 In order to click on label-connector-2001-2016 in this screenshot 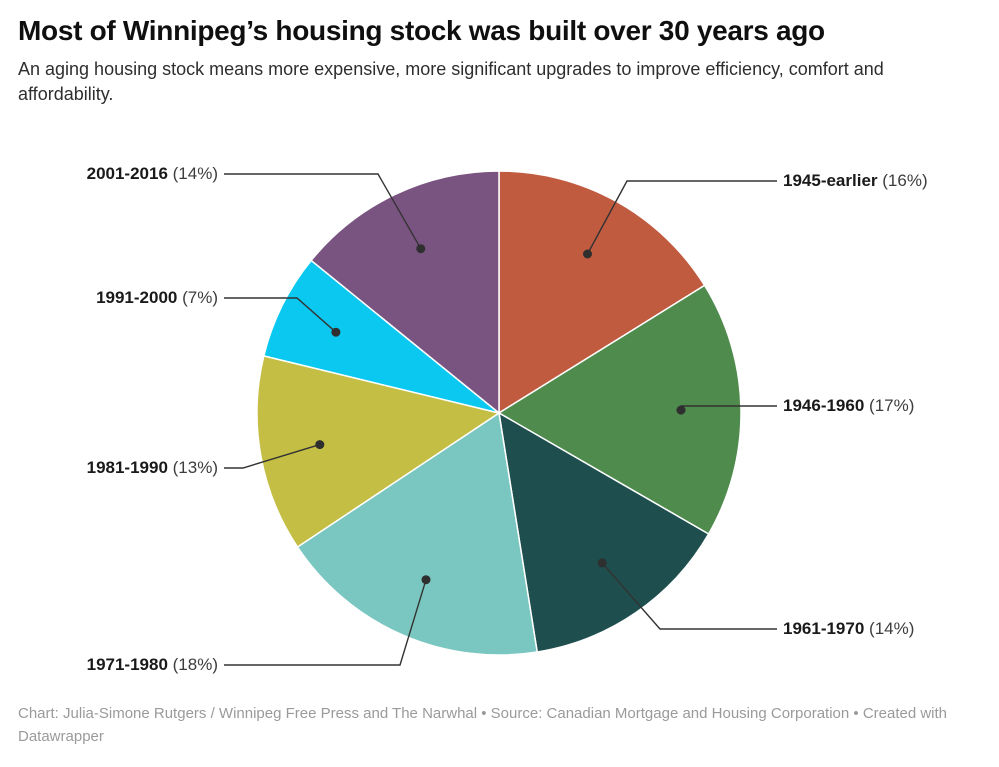, I will do `click(323, 211)`.